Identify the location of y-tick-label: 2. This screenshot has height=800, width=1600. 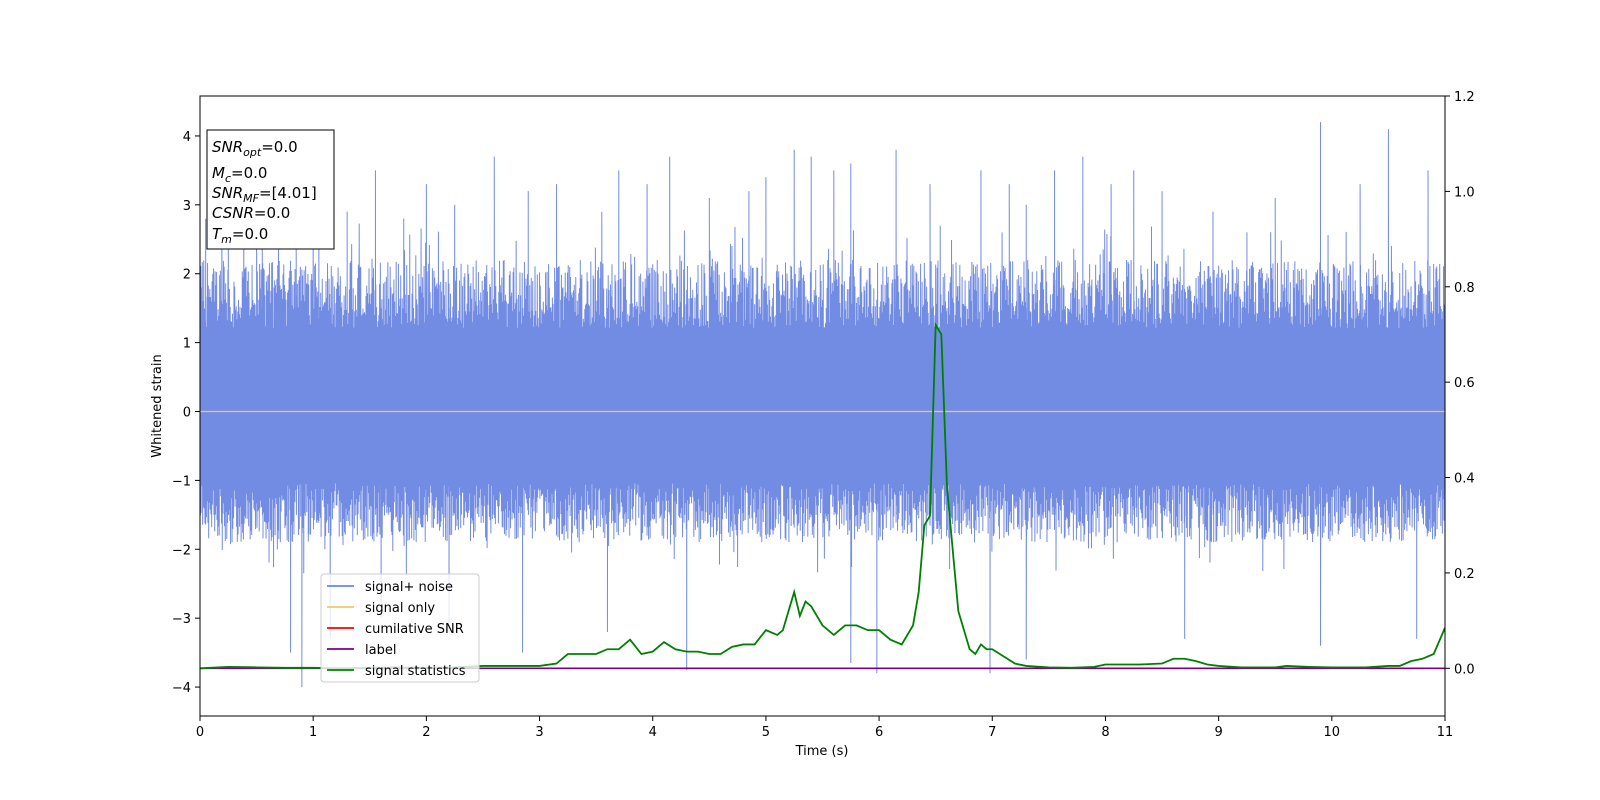
(187, 275).